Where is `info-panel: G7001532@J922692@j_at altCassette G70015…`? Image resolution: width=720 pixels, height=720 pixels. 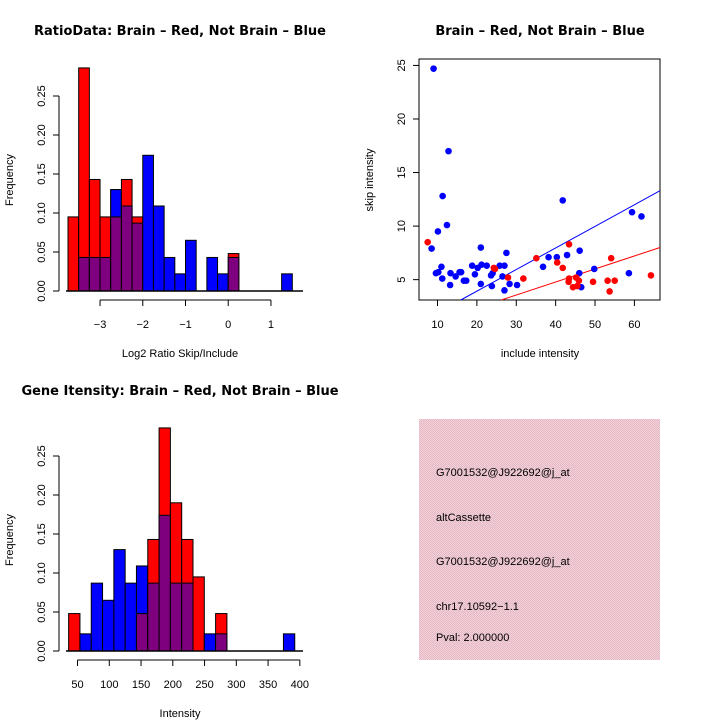
info-panel: G7001532@J922692@j_at altCassette G70015… is located at coordinates (539, 539).